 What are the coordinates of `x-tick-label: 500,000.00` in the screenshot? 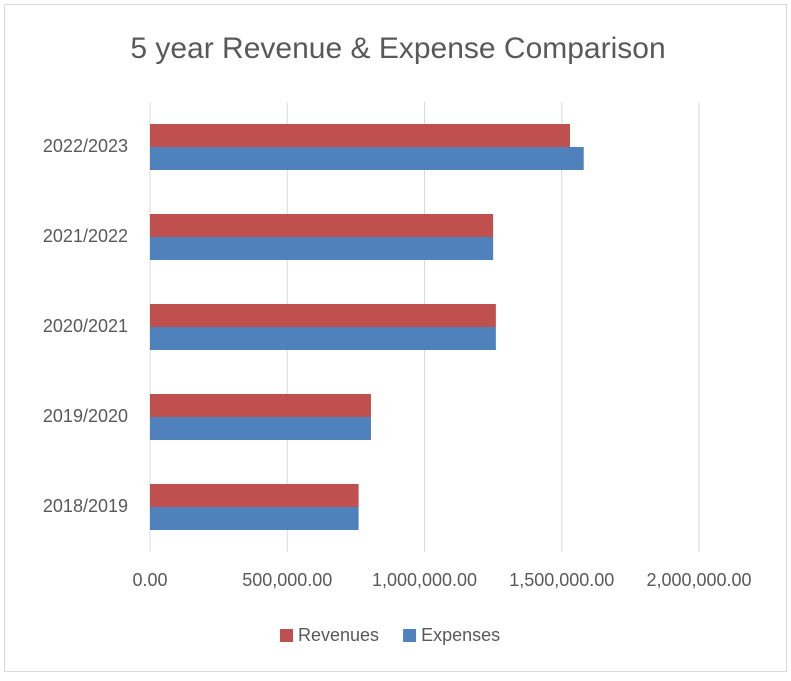 It's located at (287, 580).